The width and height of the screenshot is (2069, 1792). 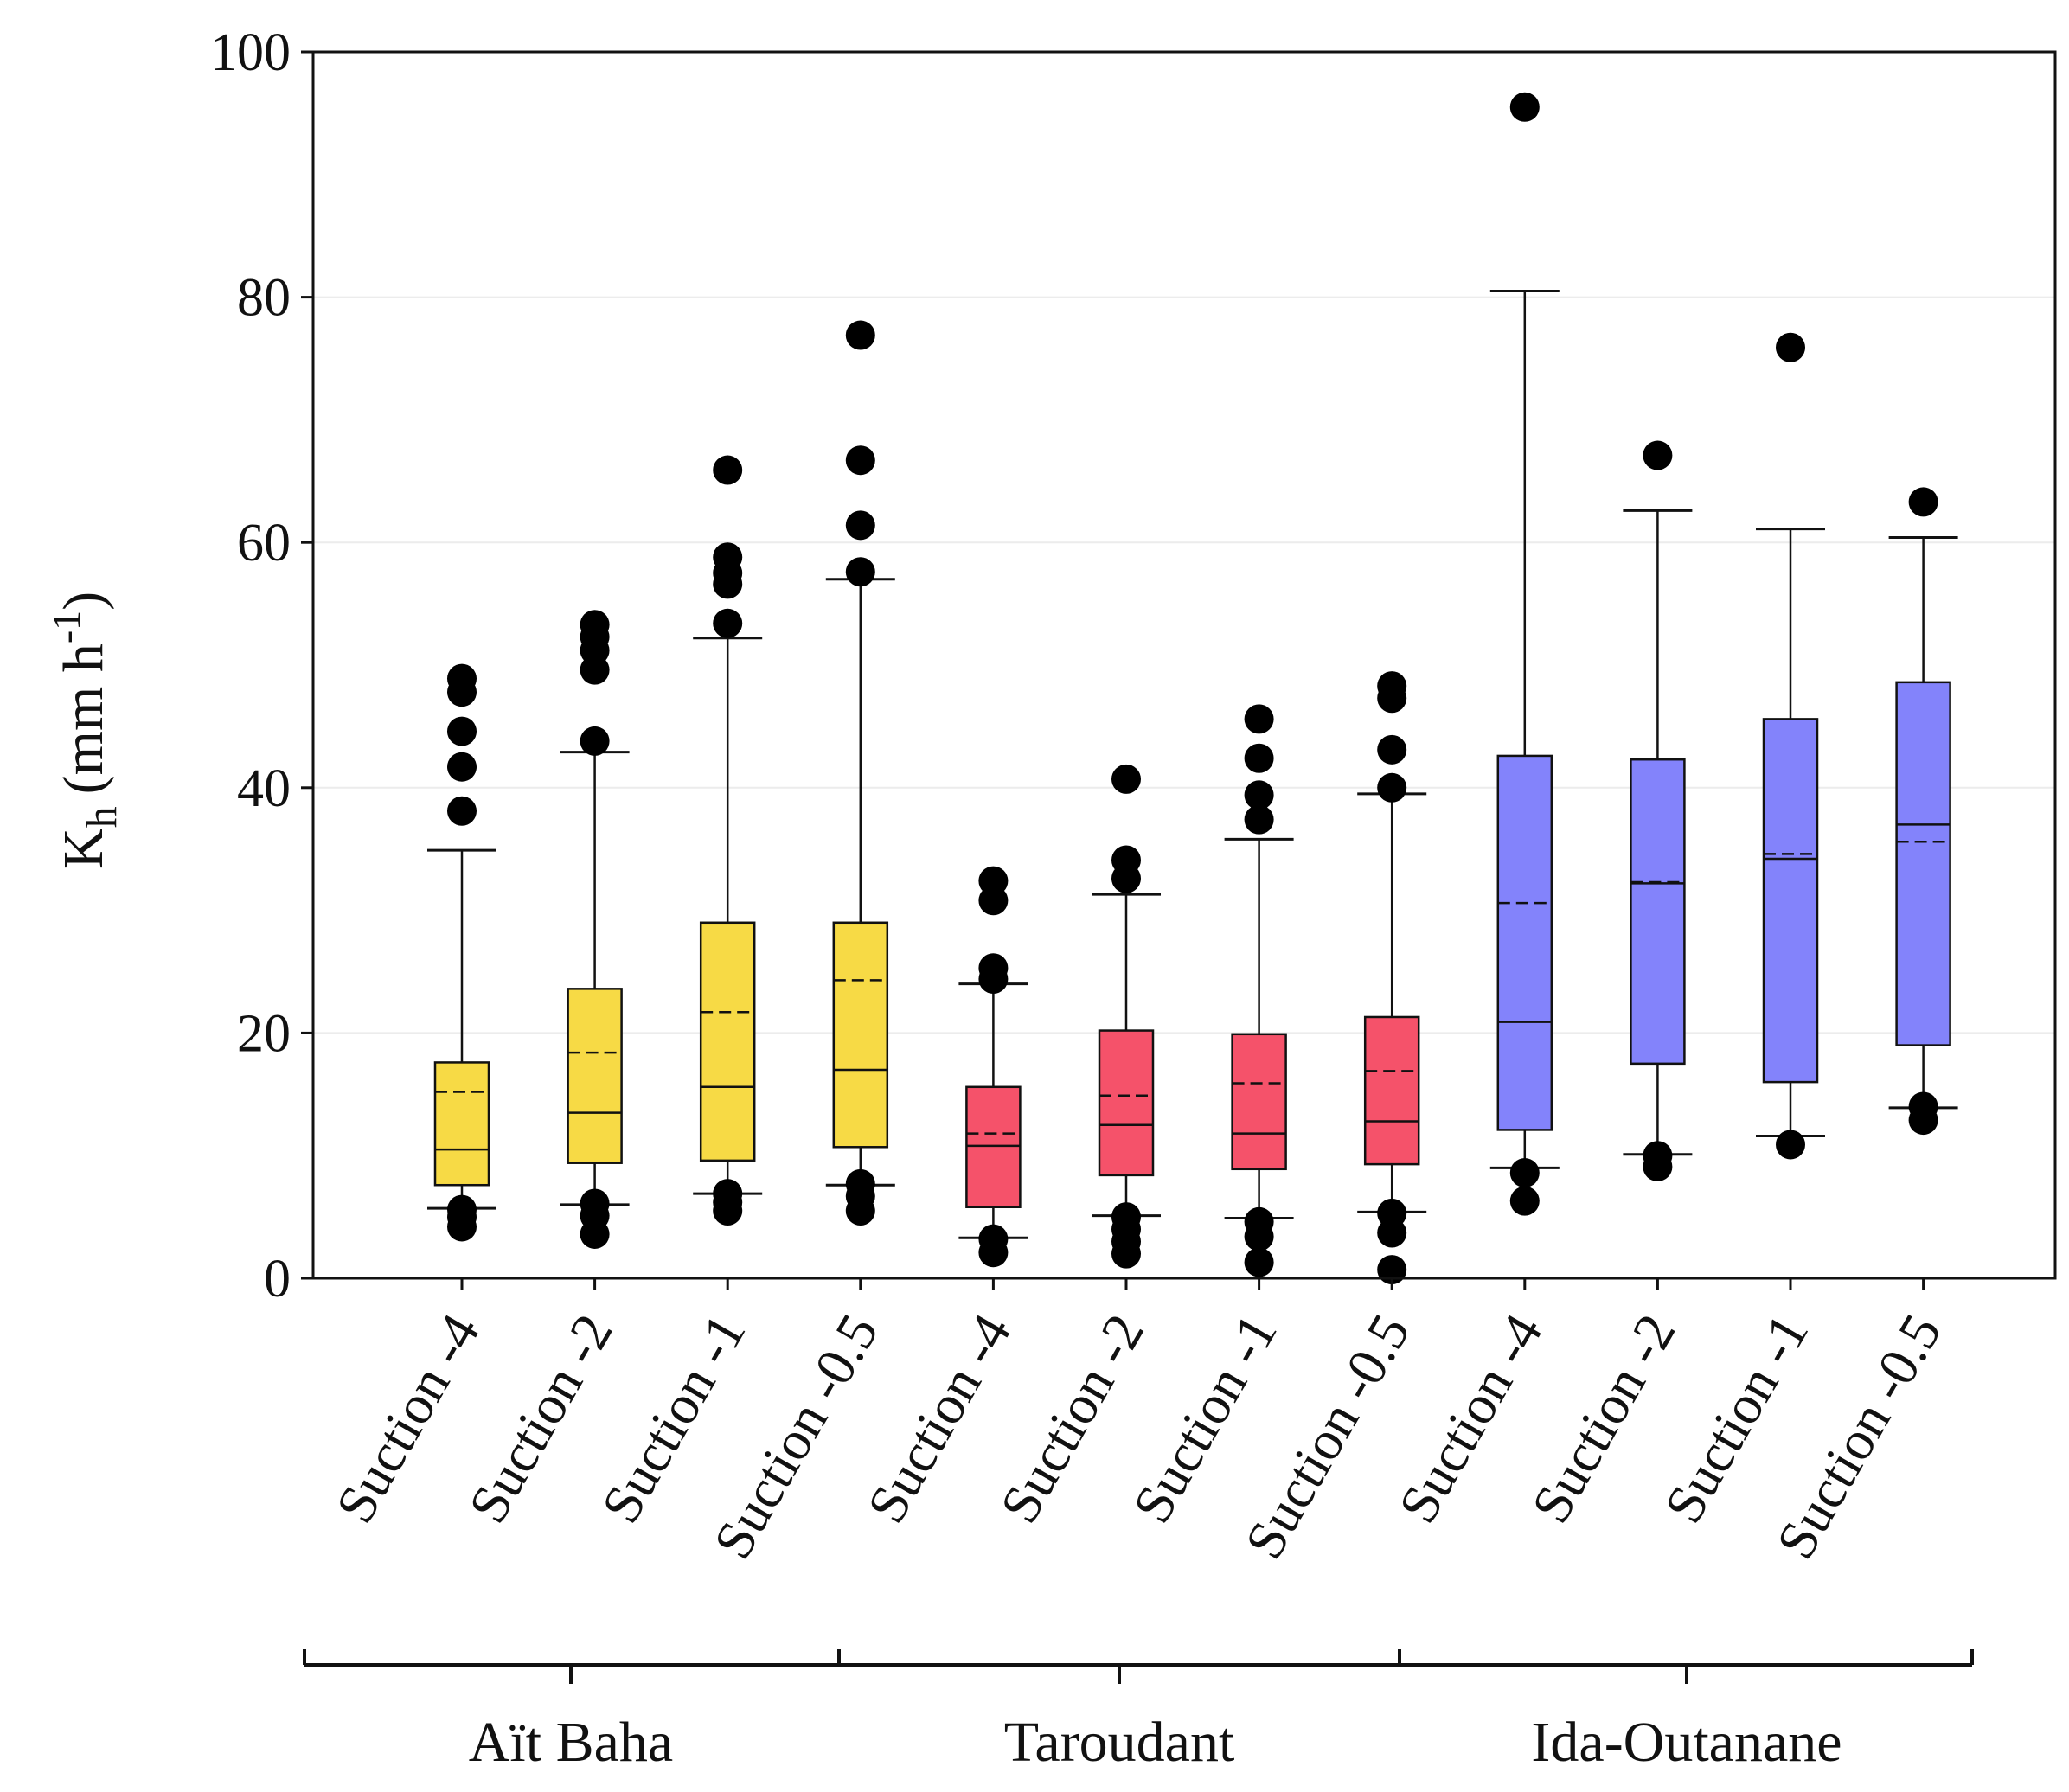 I want to click on y-axis-title-sub: h, so click(x=101, y=817).